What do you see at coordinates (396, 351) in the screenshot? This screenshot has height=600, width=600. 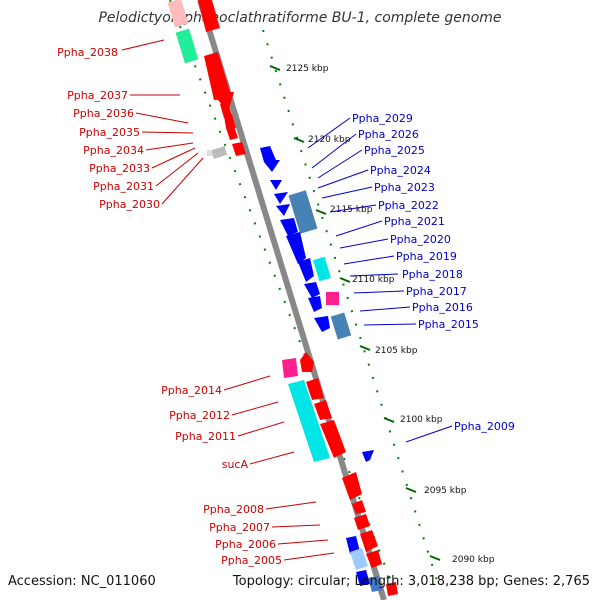 I see `tick-label: 2105 kbp` at bounding box center [396, 351].